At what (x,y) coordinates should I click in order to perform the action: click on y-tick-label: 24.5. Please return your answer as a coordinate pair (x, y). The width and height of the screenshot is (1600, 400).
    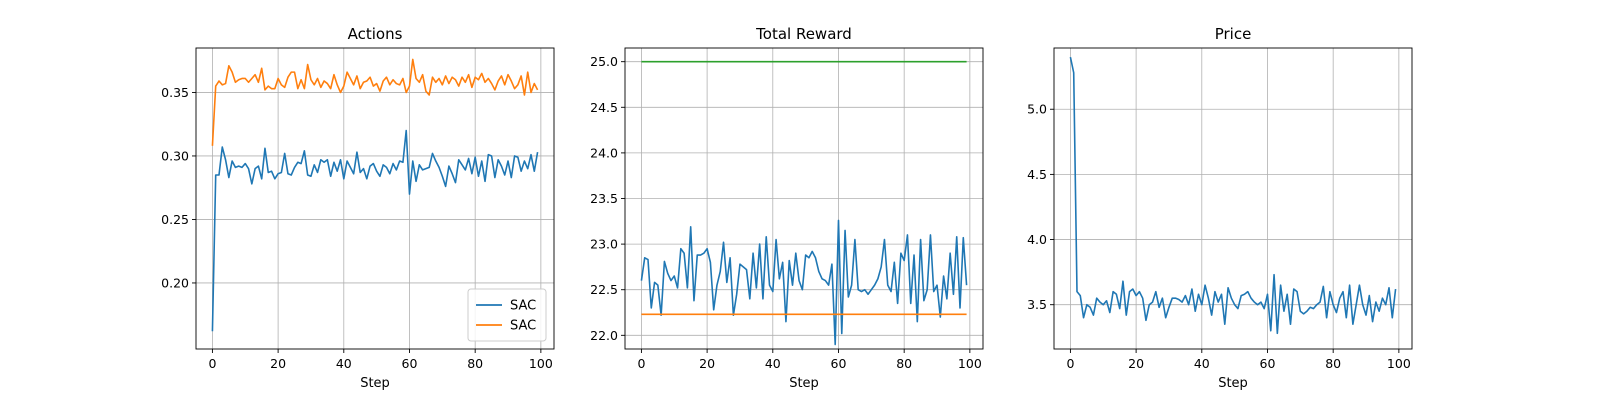
    Looking at the image, I should click on (604, 107).